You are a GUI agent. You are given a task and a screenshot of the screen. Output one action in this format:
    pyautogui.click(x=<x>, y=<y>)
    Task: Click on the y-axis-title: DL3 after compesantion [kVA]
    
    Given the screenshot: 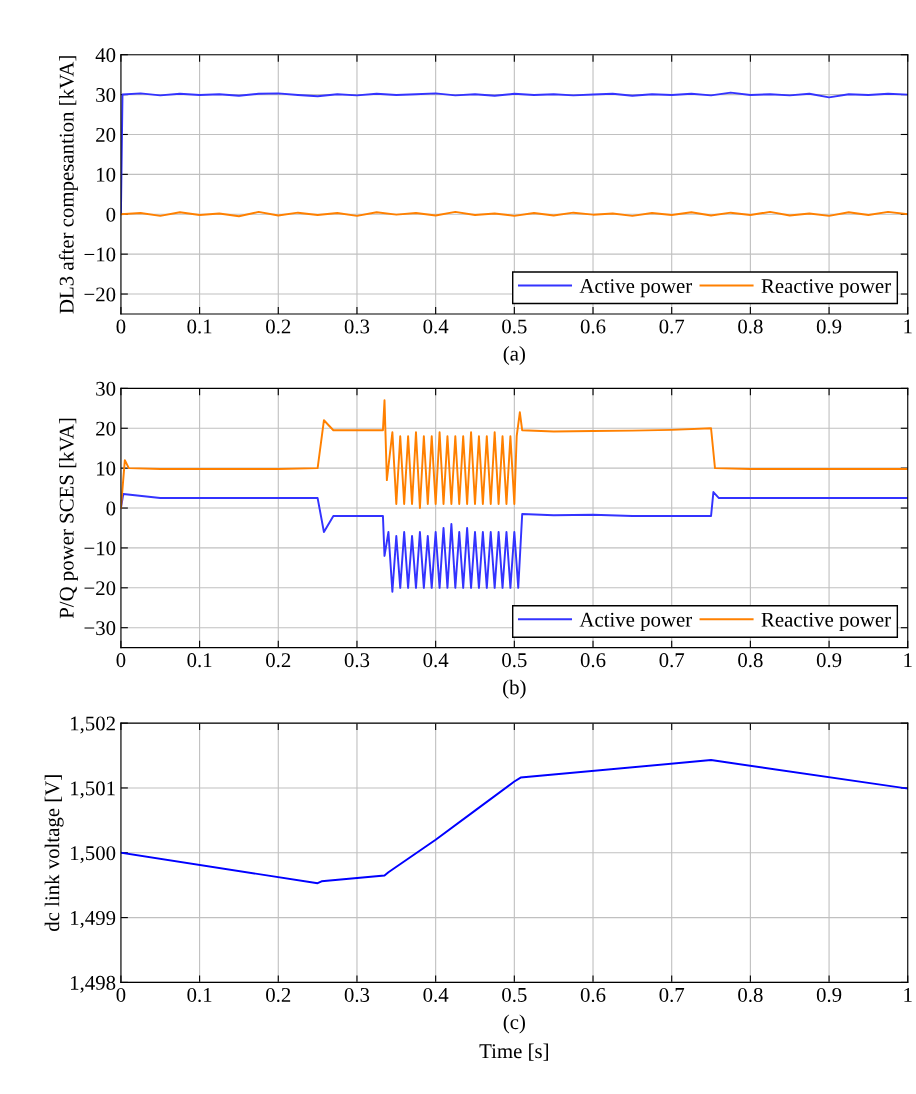 What is the action you would take?
    pyautogui.click(x=68, y=185)
    